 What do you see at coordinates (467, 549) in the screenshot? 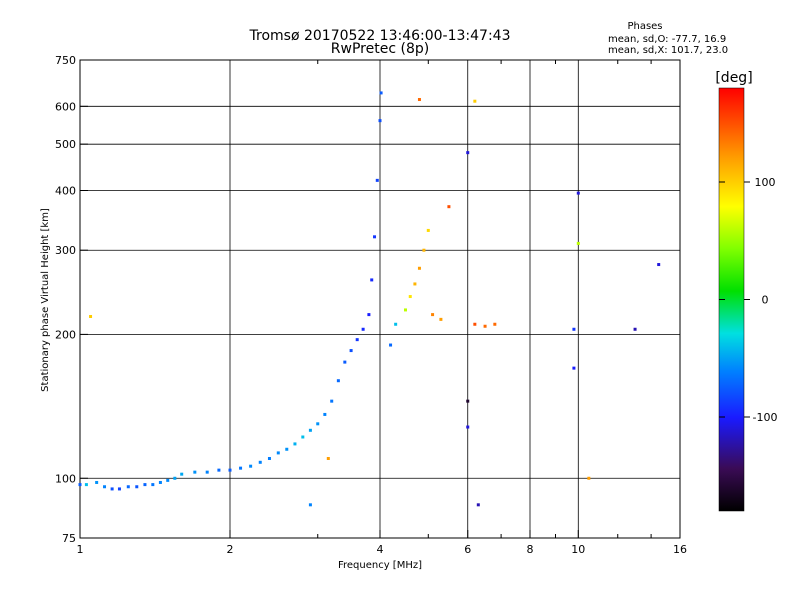
I see `x-tick-label: 6` at bounding box center [467, 549].